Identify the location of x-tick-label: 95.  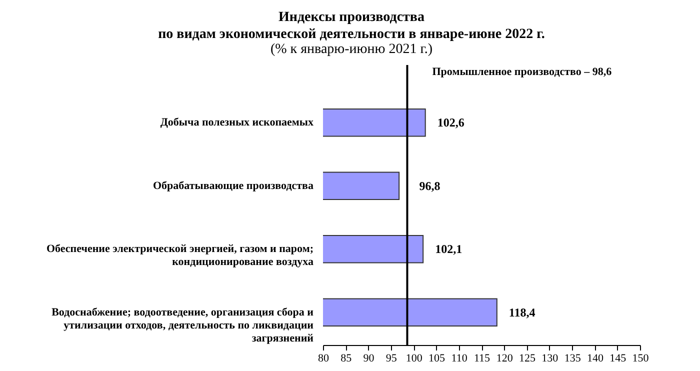
(392, 358).